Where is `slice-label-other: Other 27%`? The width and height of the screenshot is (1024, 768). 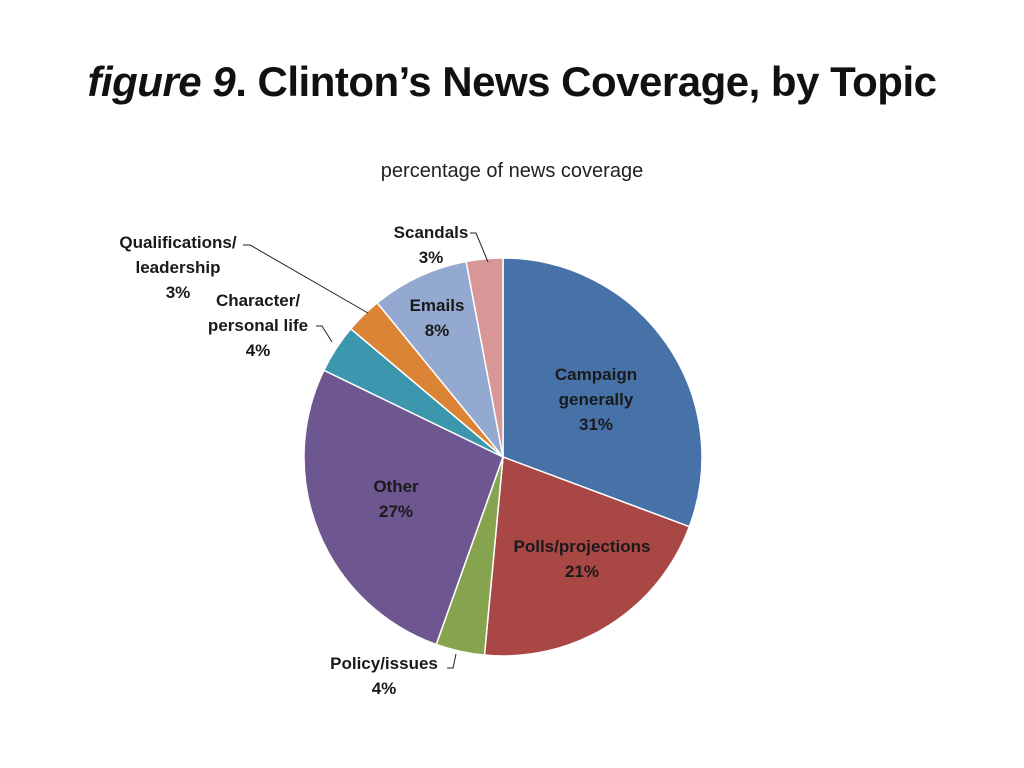 slice-label-other: Other 27% is located at coordinates (395, 499).